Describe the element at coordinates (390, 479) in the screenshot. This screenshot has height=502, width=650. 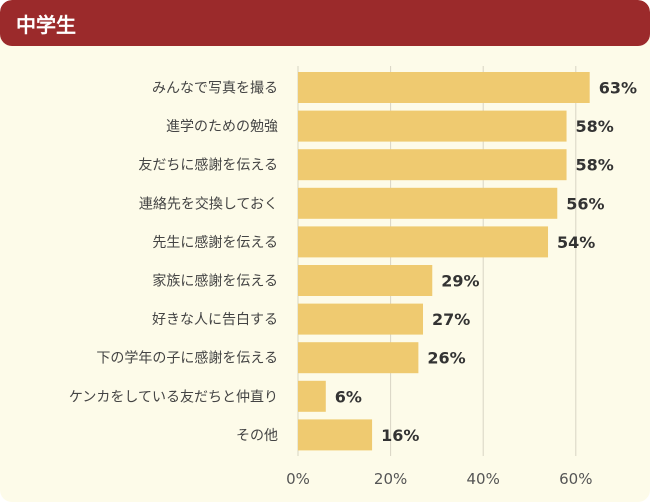
I see `x-tick-label: 20%` at that location.